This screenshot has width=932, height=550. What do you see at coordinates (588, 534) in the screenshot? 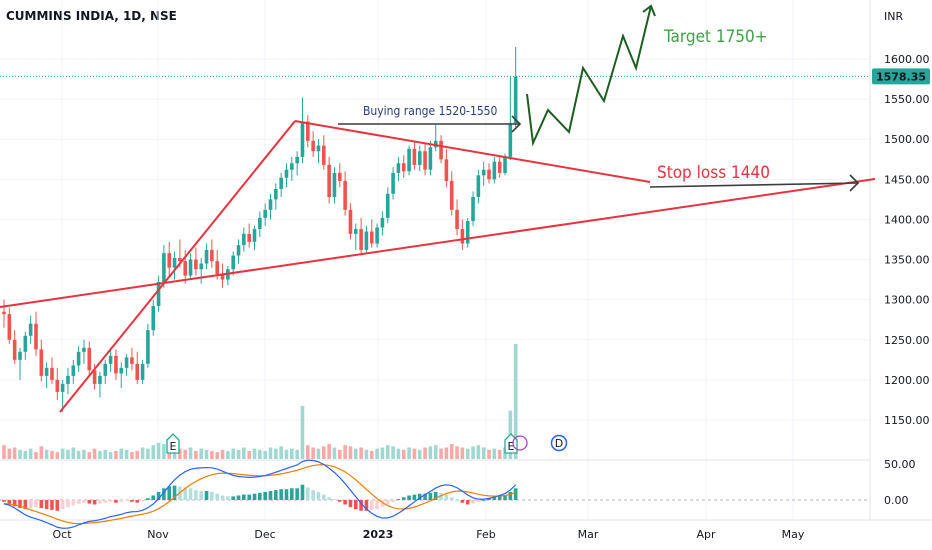
I see `time-tick-label: Mar` at bounding box center [588, 534].